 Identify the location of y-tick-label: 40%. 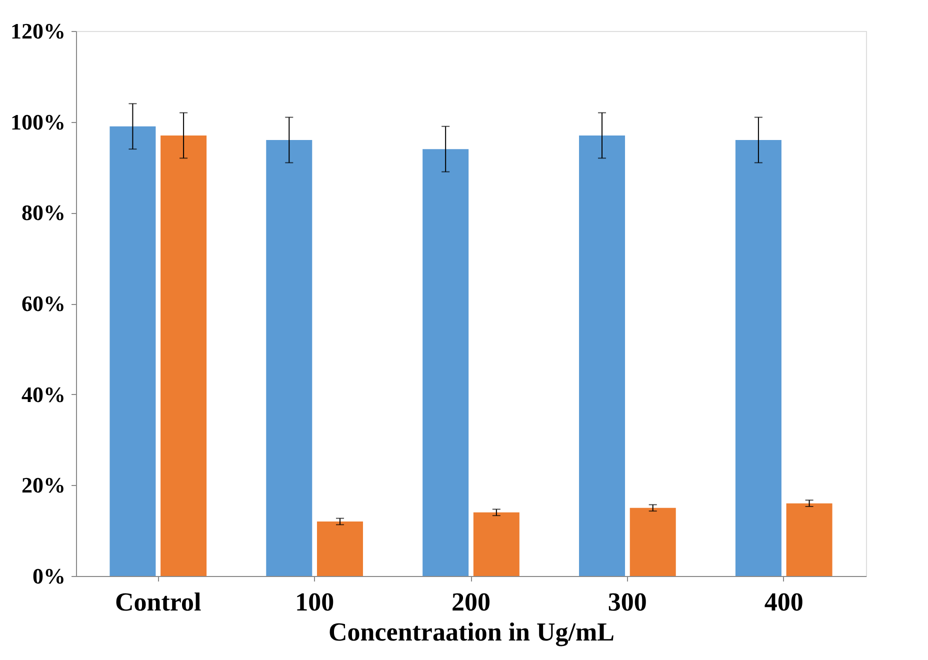
(44, 394).